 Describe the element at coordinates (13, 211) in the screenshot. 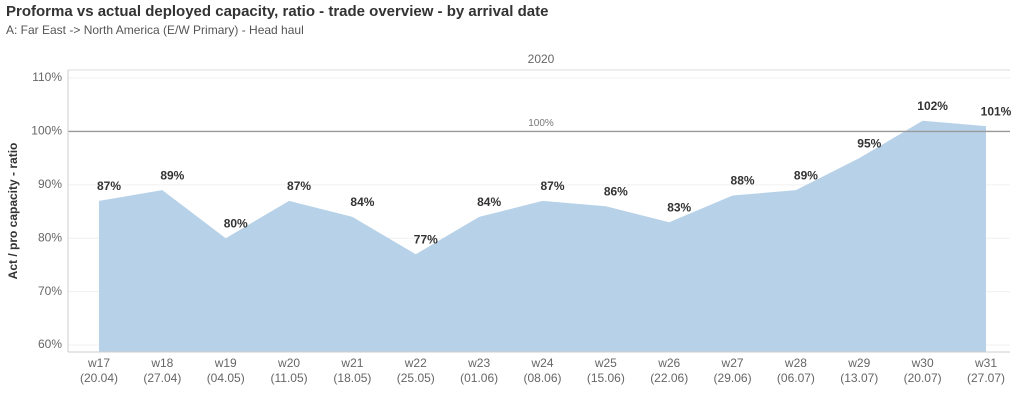

I see `y-axis-title: Act / pro capacity - ratio` at that location.